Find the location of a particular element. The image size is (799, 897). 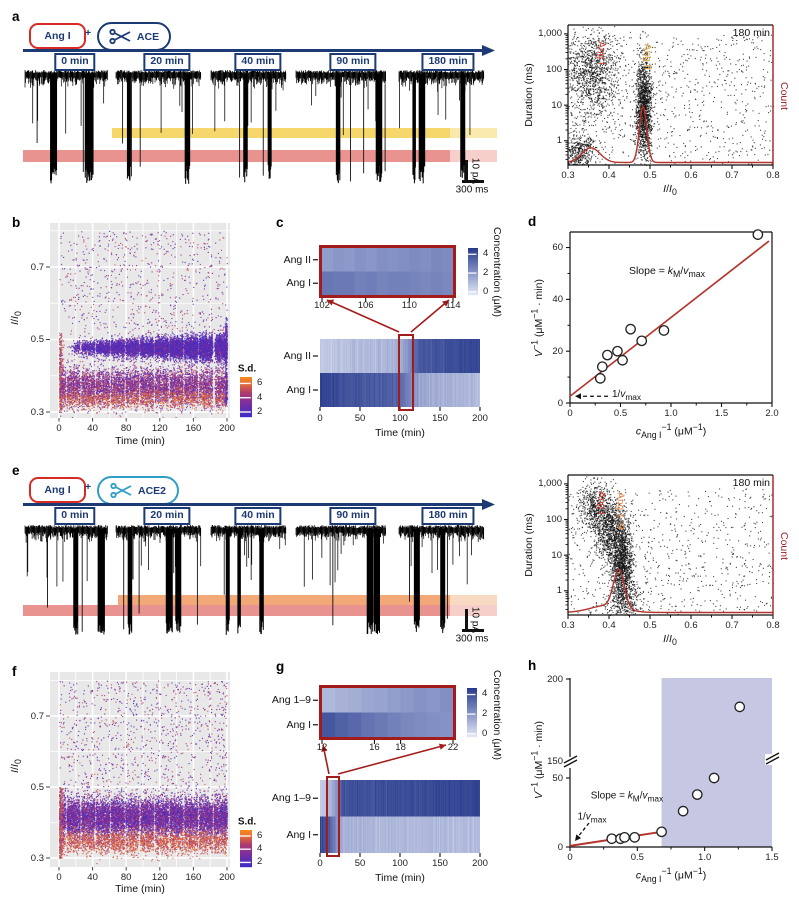

tick-label: 150 is located at coordinates (440, 418).